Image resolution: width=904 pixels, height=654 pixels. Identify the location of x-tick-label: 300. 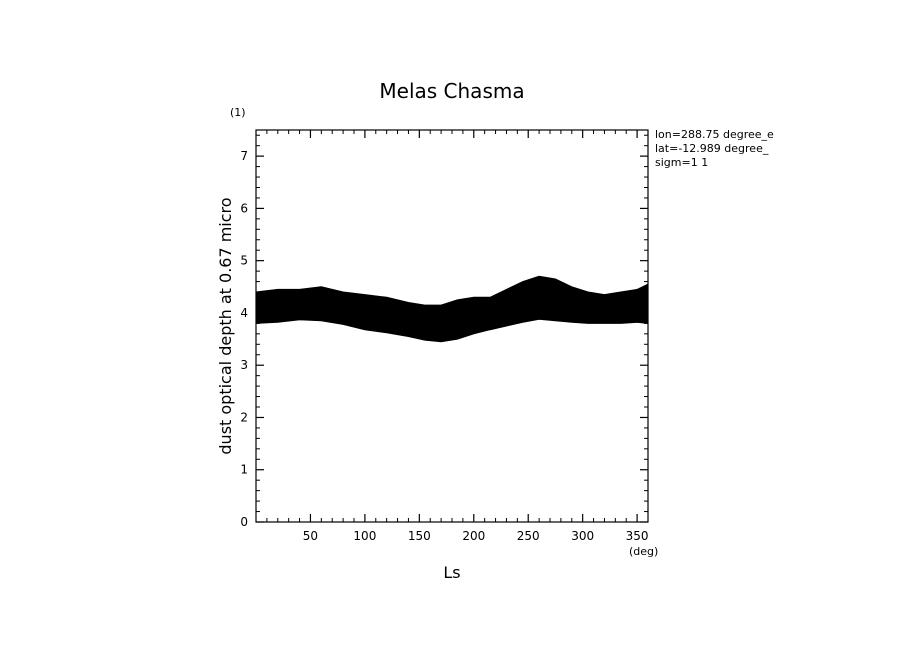
(582, 536).